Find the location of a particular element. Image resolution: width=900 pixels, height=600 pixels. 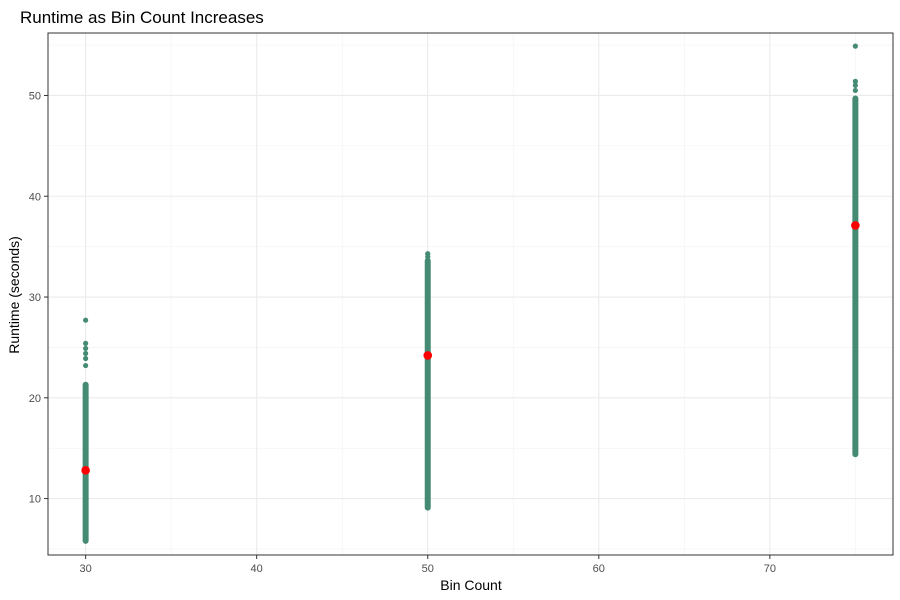

chart-title: Runtime as Bin Count Increases is located at coordinates (142, 17).